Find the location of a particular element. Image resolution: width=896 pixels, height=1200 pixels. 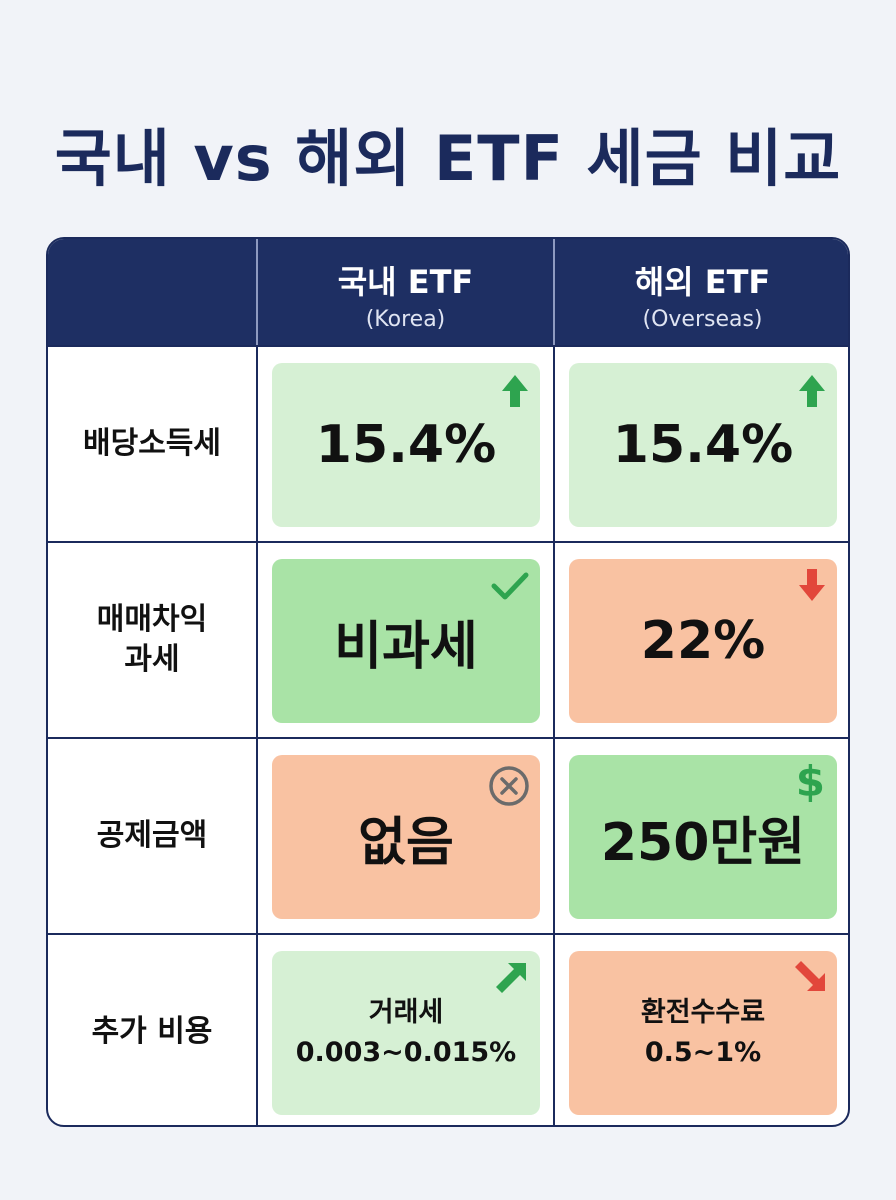

dollar-icon: $ is located at coordinates (810, 781).